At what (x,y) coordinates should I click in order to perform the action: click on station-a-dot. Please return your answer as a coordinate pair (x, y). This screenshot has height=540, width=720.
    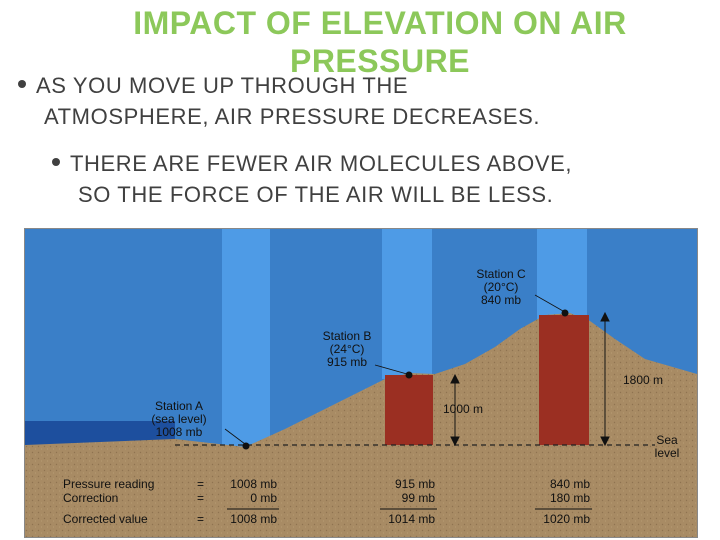
    Looking at the image, I should click on (246, 446).